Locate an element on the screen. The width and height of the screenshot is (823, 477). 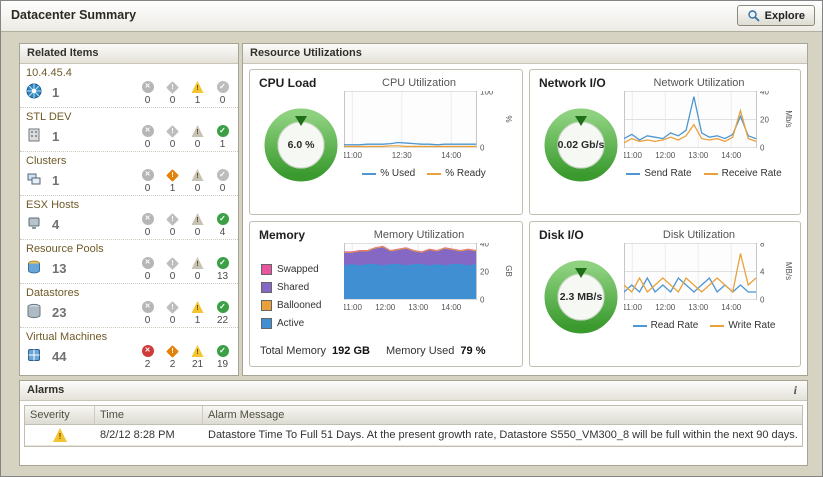
normal-status: 19 is located at coordinates (222, 357).